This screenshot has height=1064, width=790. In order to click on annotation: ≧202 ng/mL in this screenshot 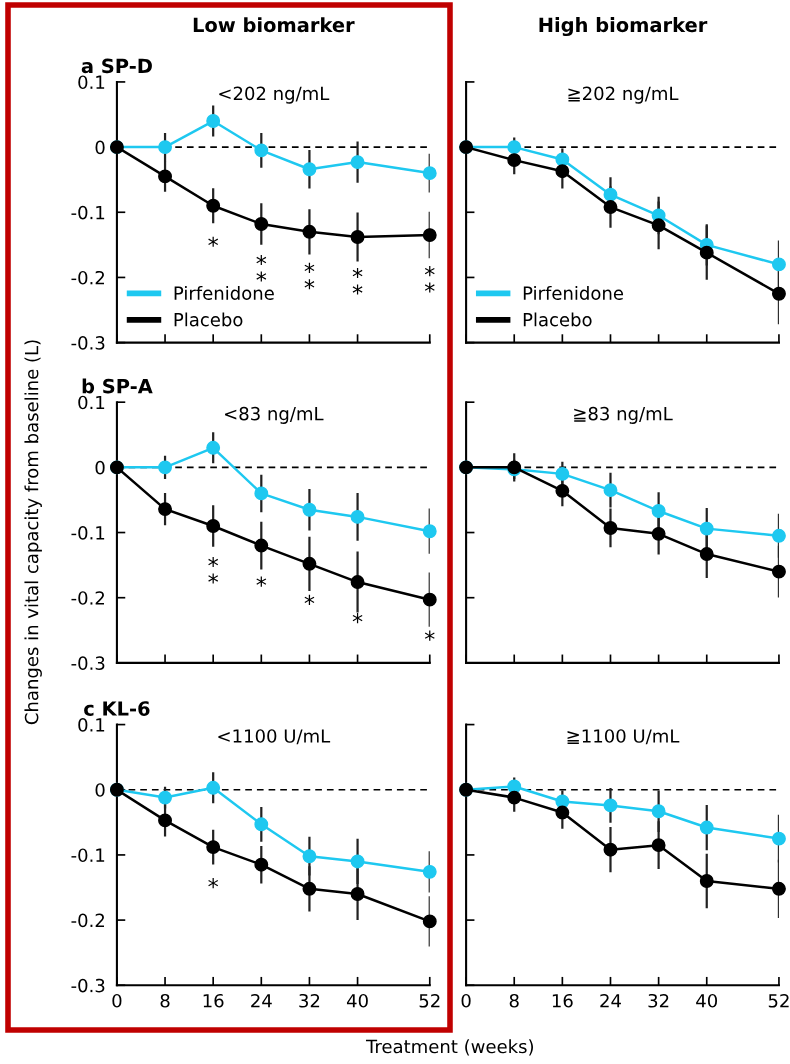, I will do `click(623, 95)`.